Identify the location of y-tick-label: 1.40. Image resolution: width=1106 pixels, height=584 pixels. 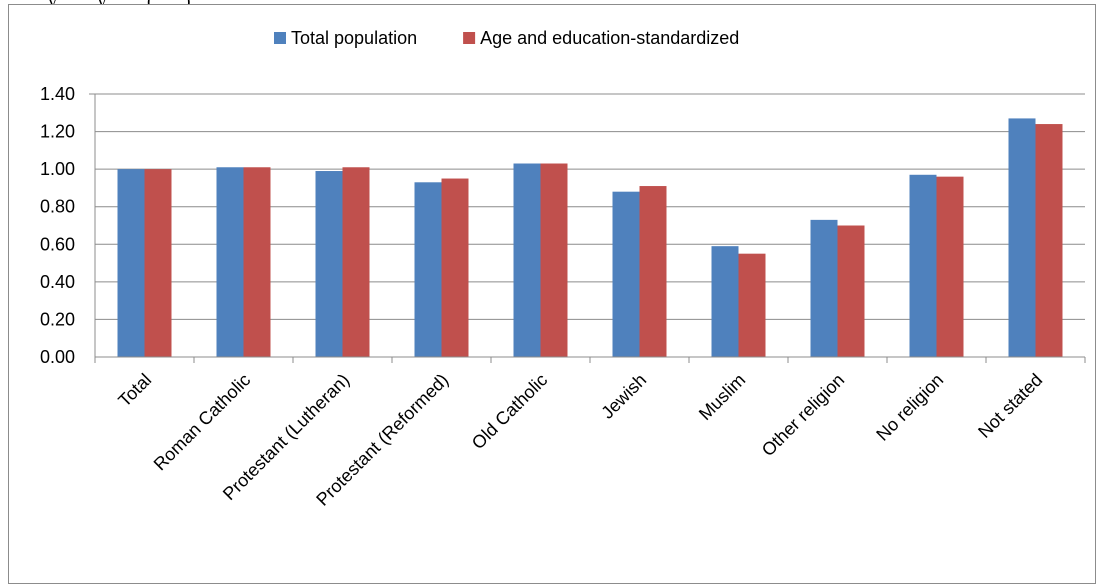
(57, 94).